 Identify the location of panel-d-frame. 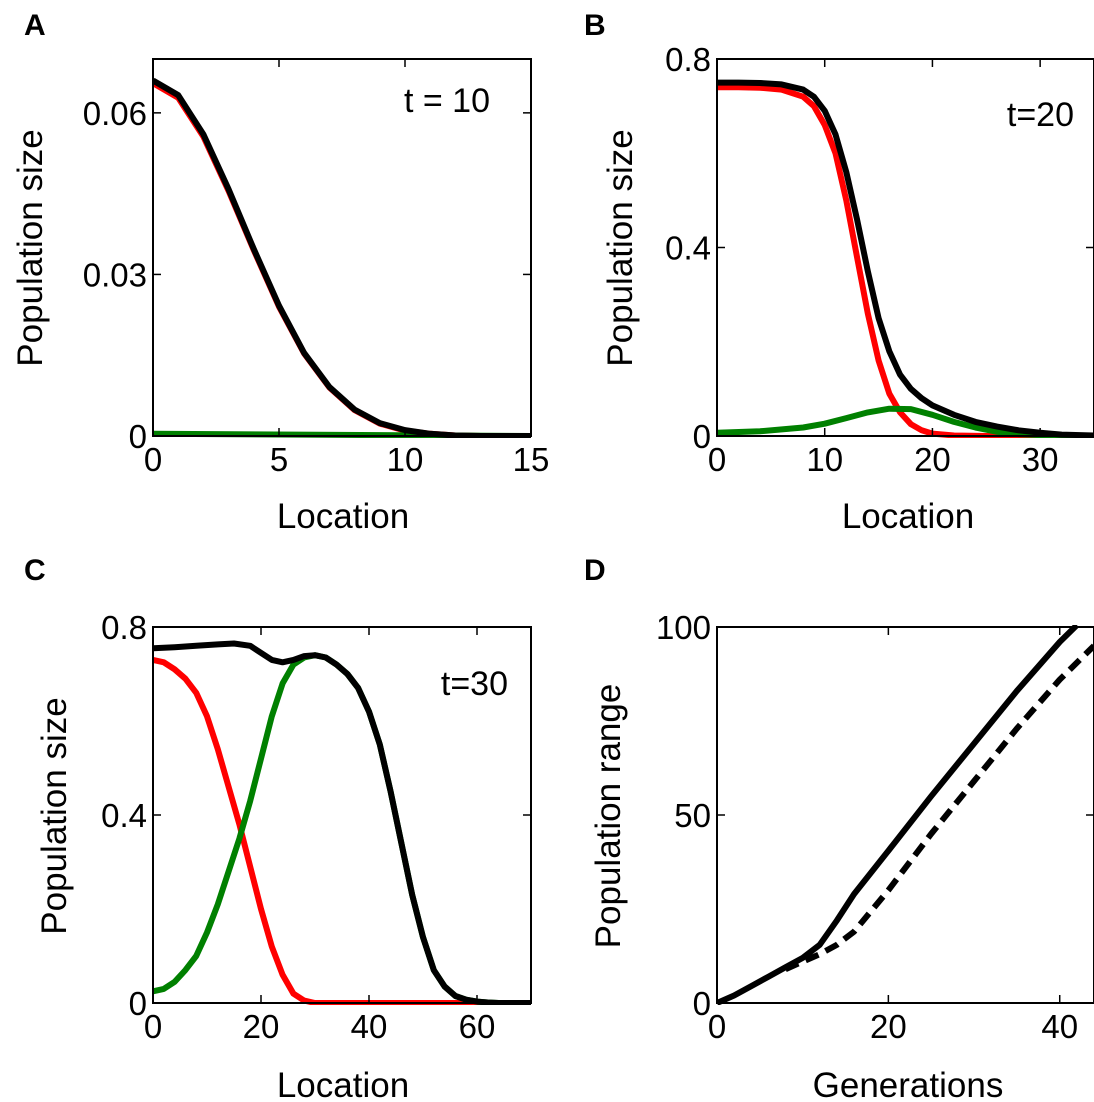
(905, 815).